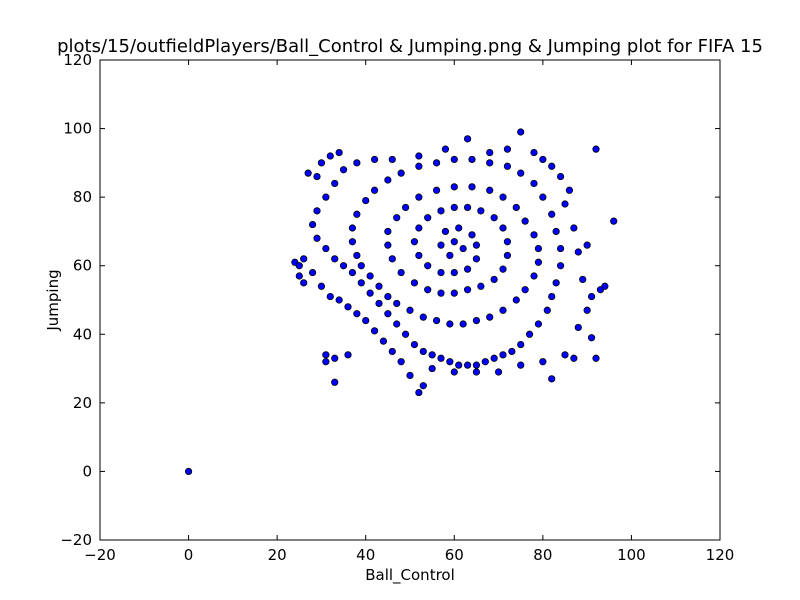 Image resolution: width=800 pixels, height=600 pixels. I want to click on x-axis-title: Ball_Control, so click(410, 575).